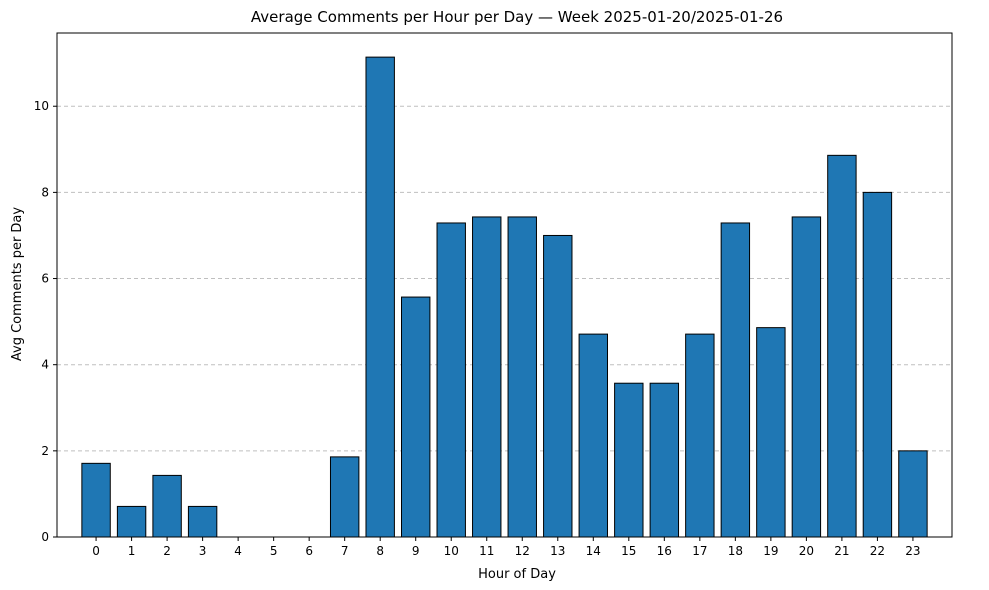 This screenshot has width=989, height=590. I want to click on x-tick-label: 4, so click(238, 551).